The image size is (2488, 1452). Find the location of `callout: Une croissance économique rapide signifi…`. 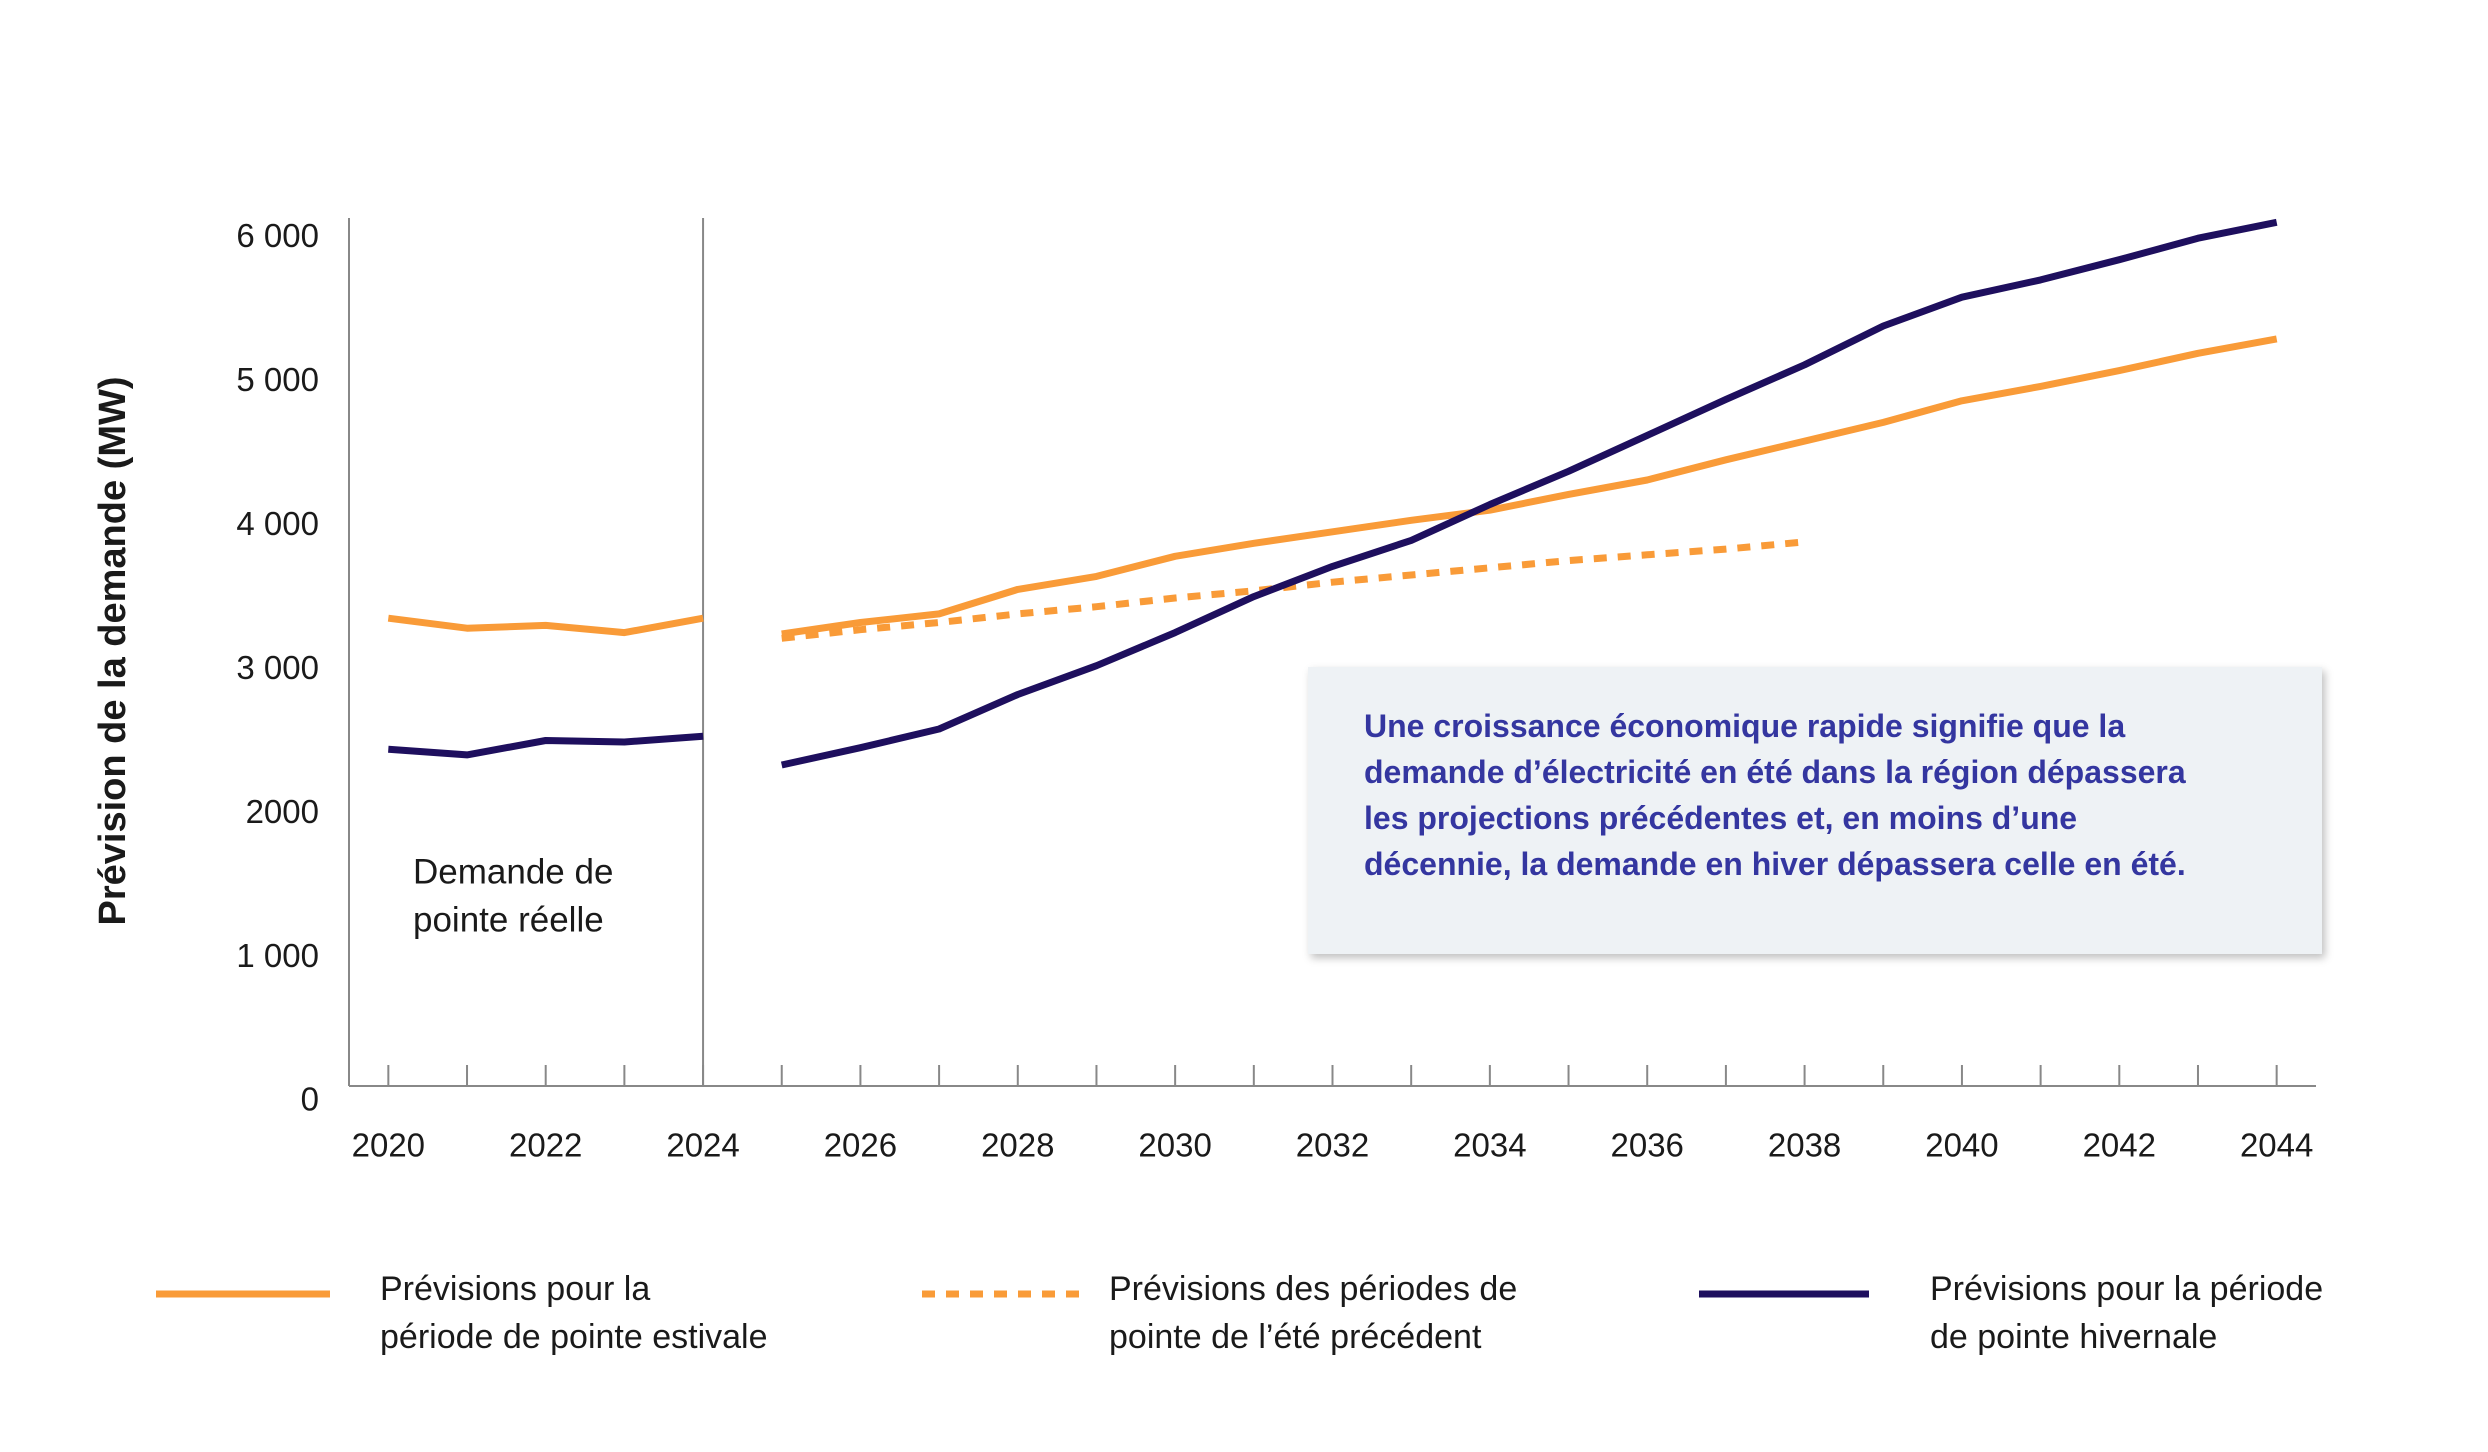

callout: Une croissance économique rapide signifi… is located at coordinates (1815, 810).